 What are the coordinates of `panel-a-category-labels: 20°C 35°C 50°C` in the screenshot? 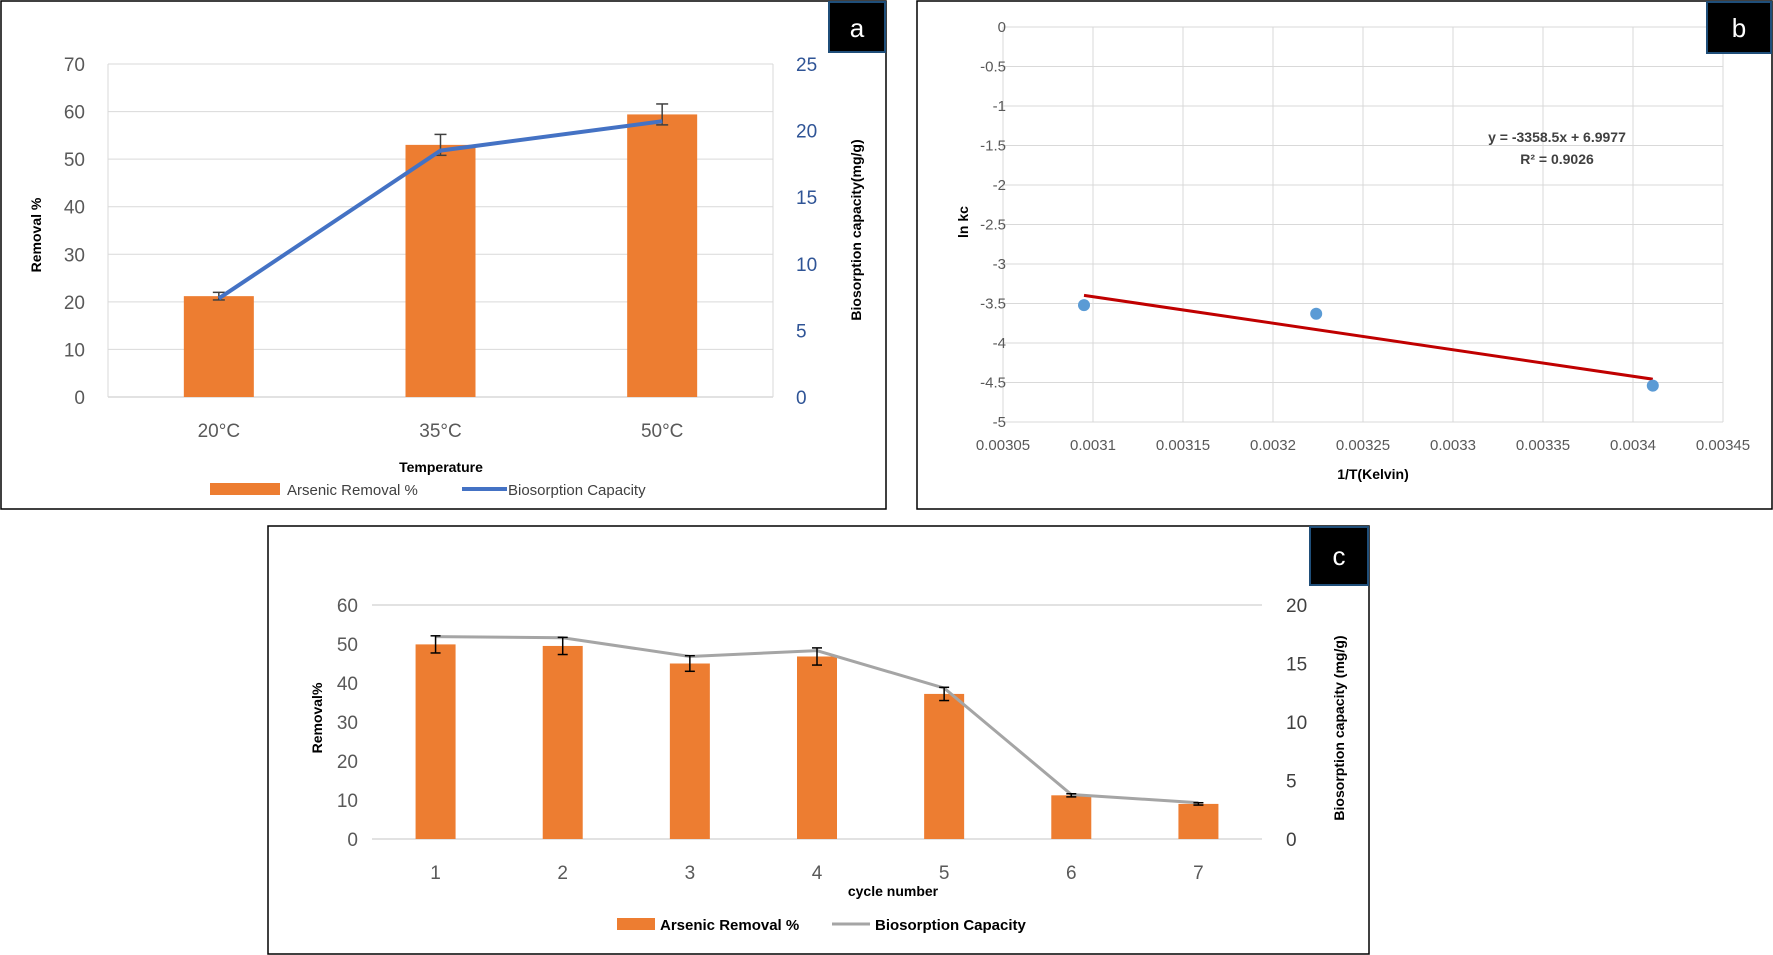 It's located at (441, 431).